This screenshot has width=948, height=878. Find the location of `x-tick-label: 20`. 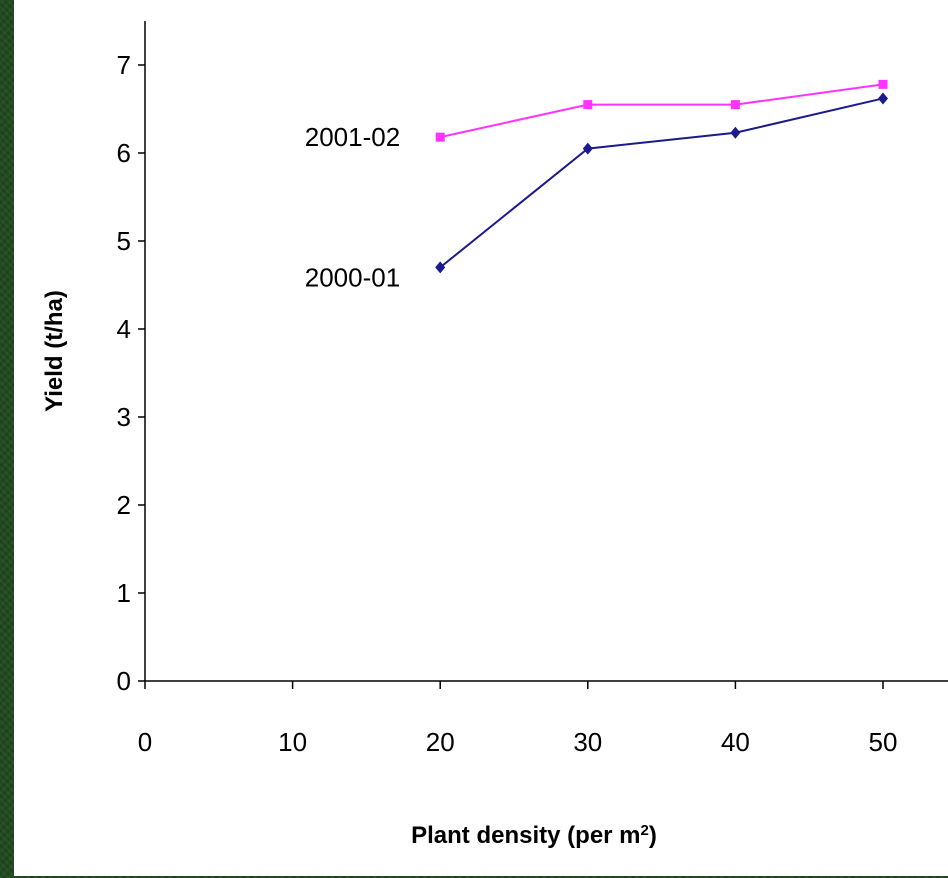

x-tick-label: 20 is located at coordinates (440, 742).